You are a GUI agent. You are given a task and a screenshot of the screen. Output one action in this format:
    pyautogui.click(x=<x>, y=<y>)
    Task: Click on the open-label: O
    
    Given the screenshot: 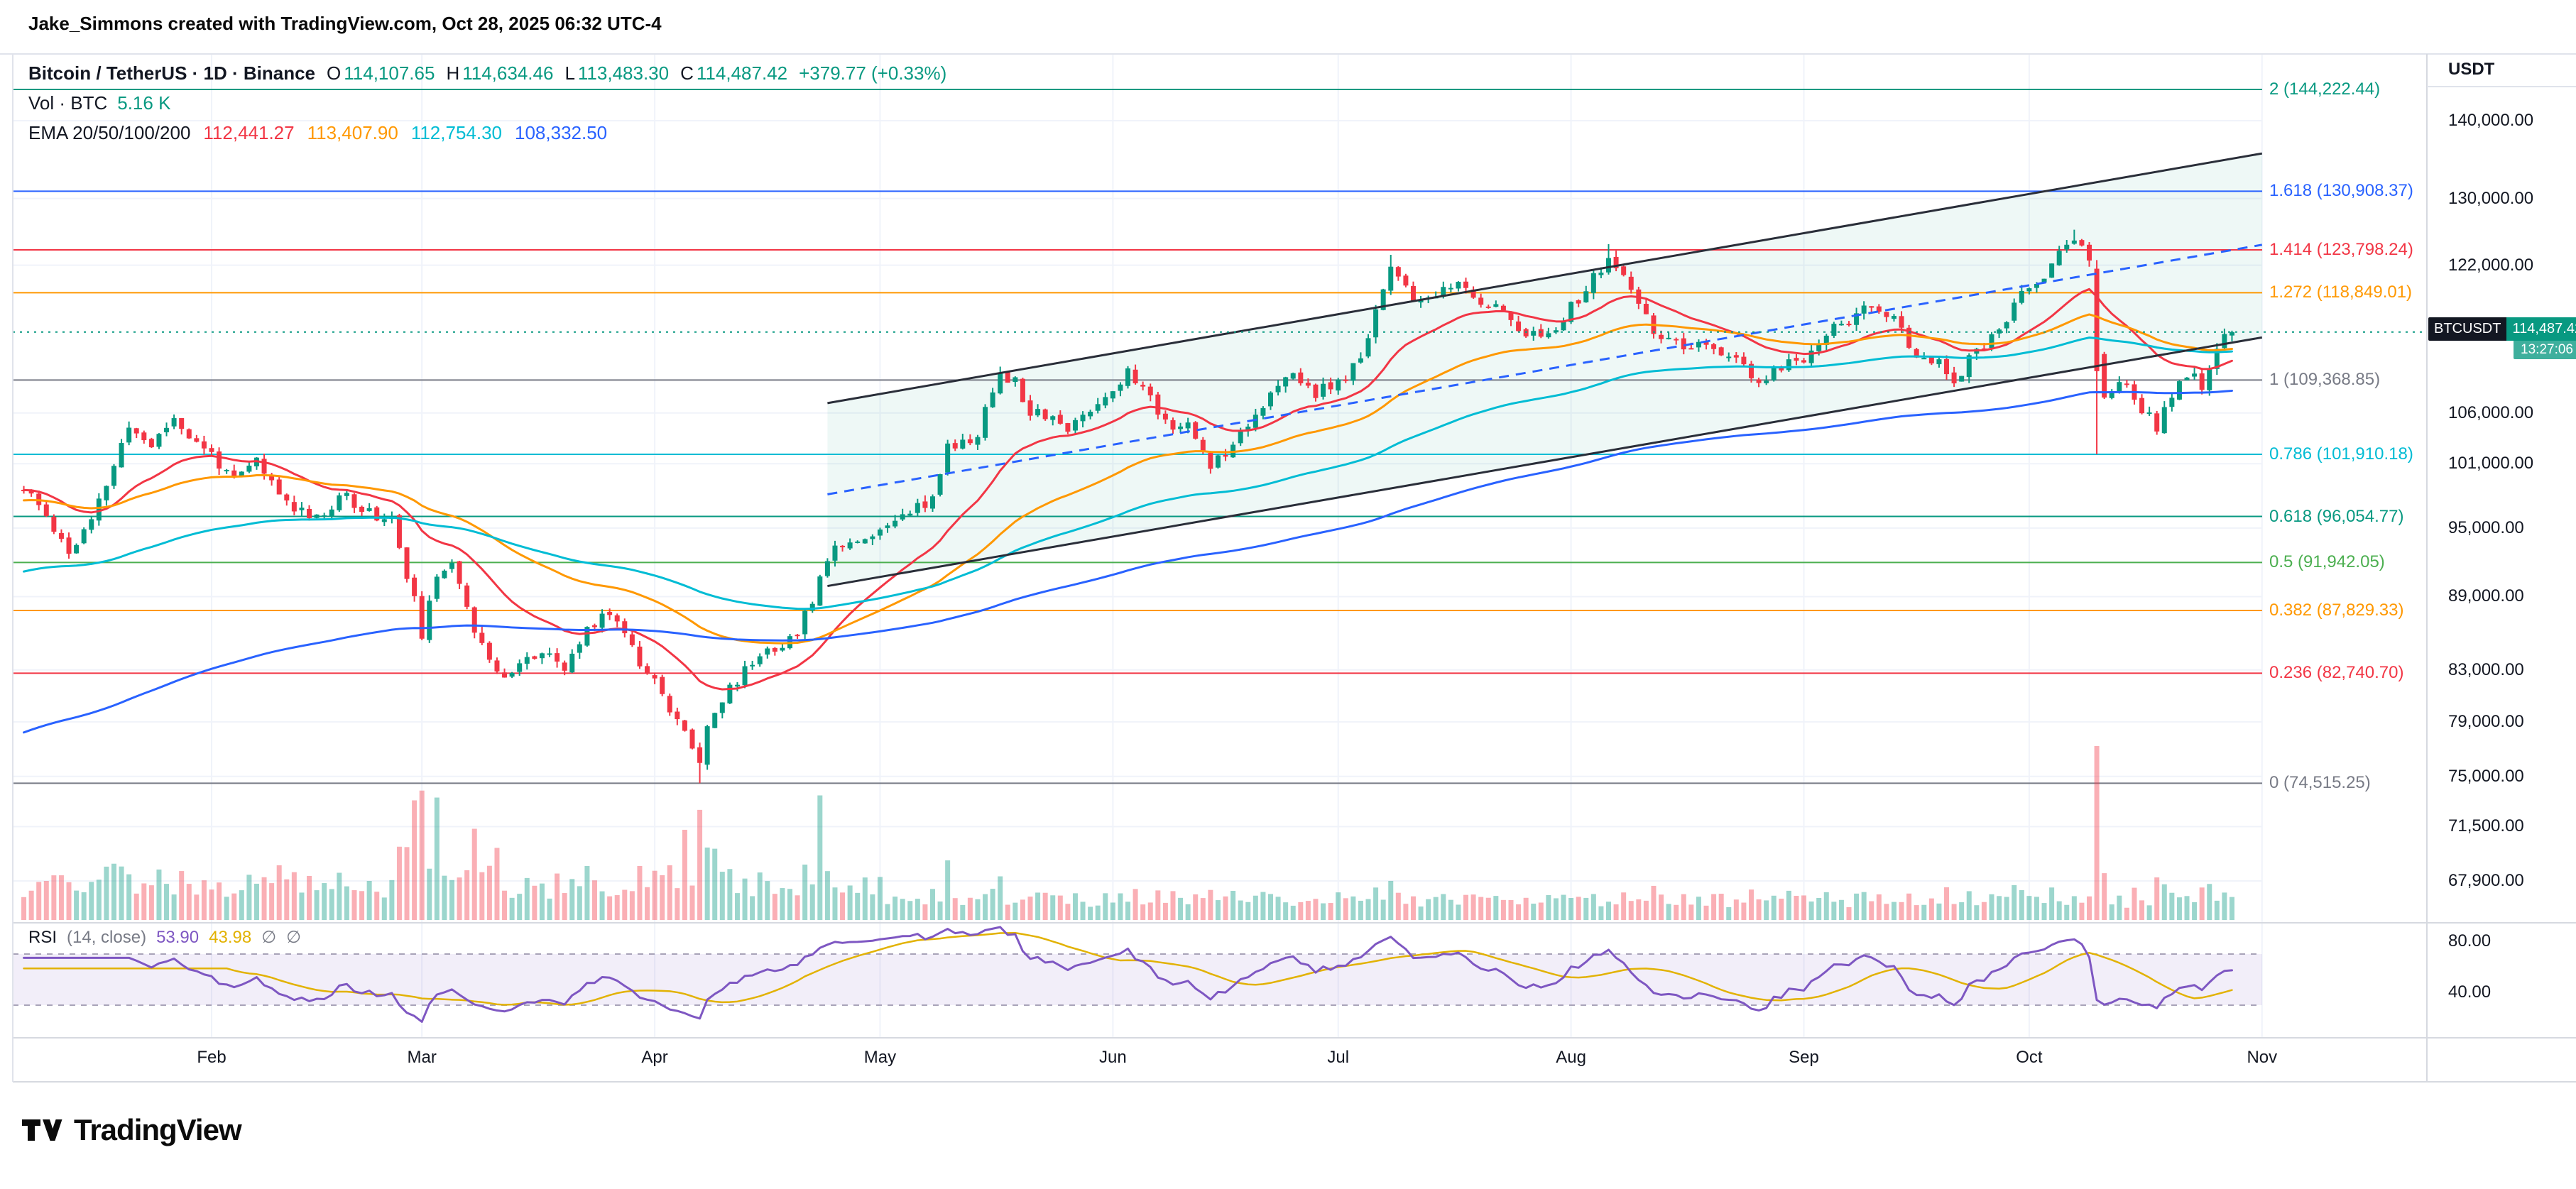 What is the action you would take?
    pyautogui.click(x=334, y=73)
    